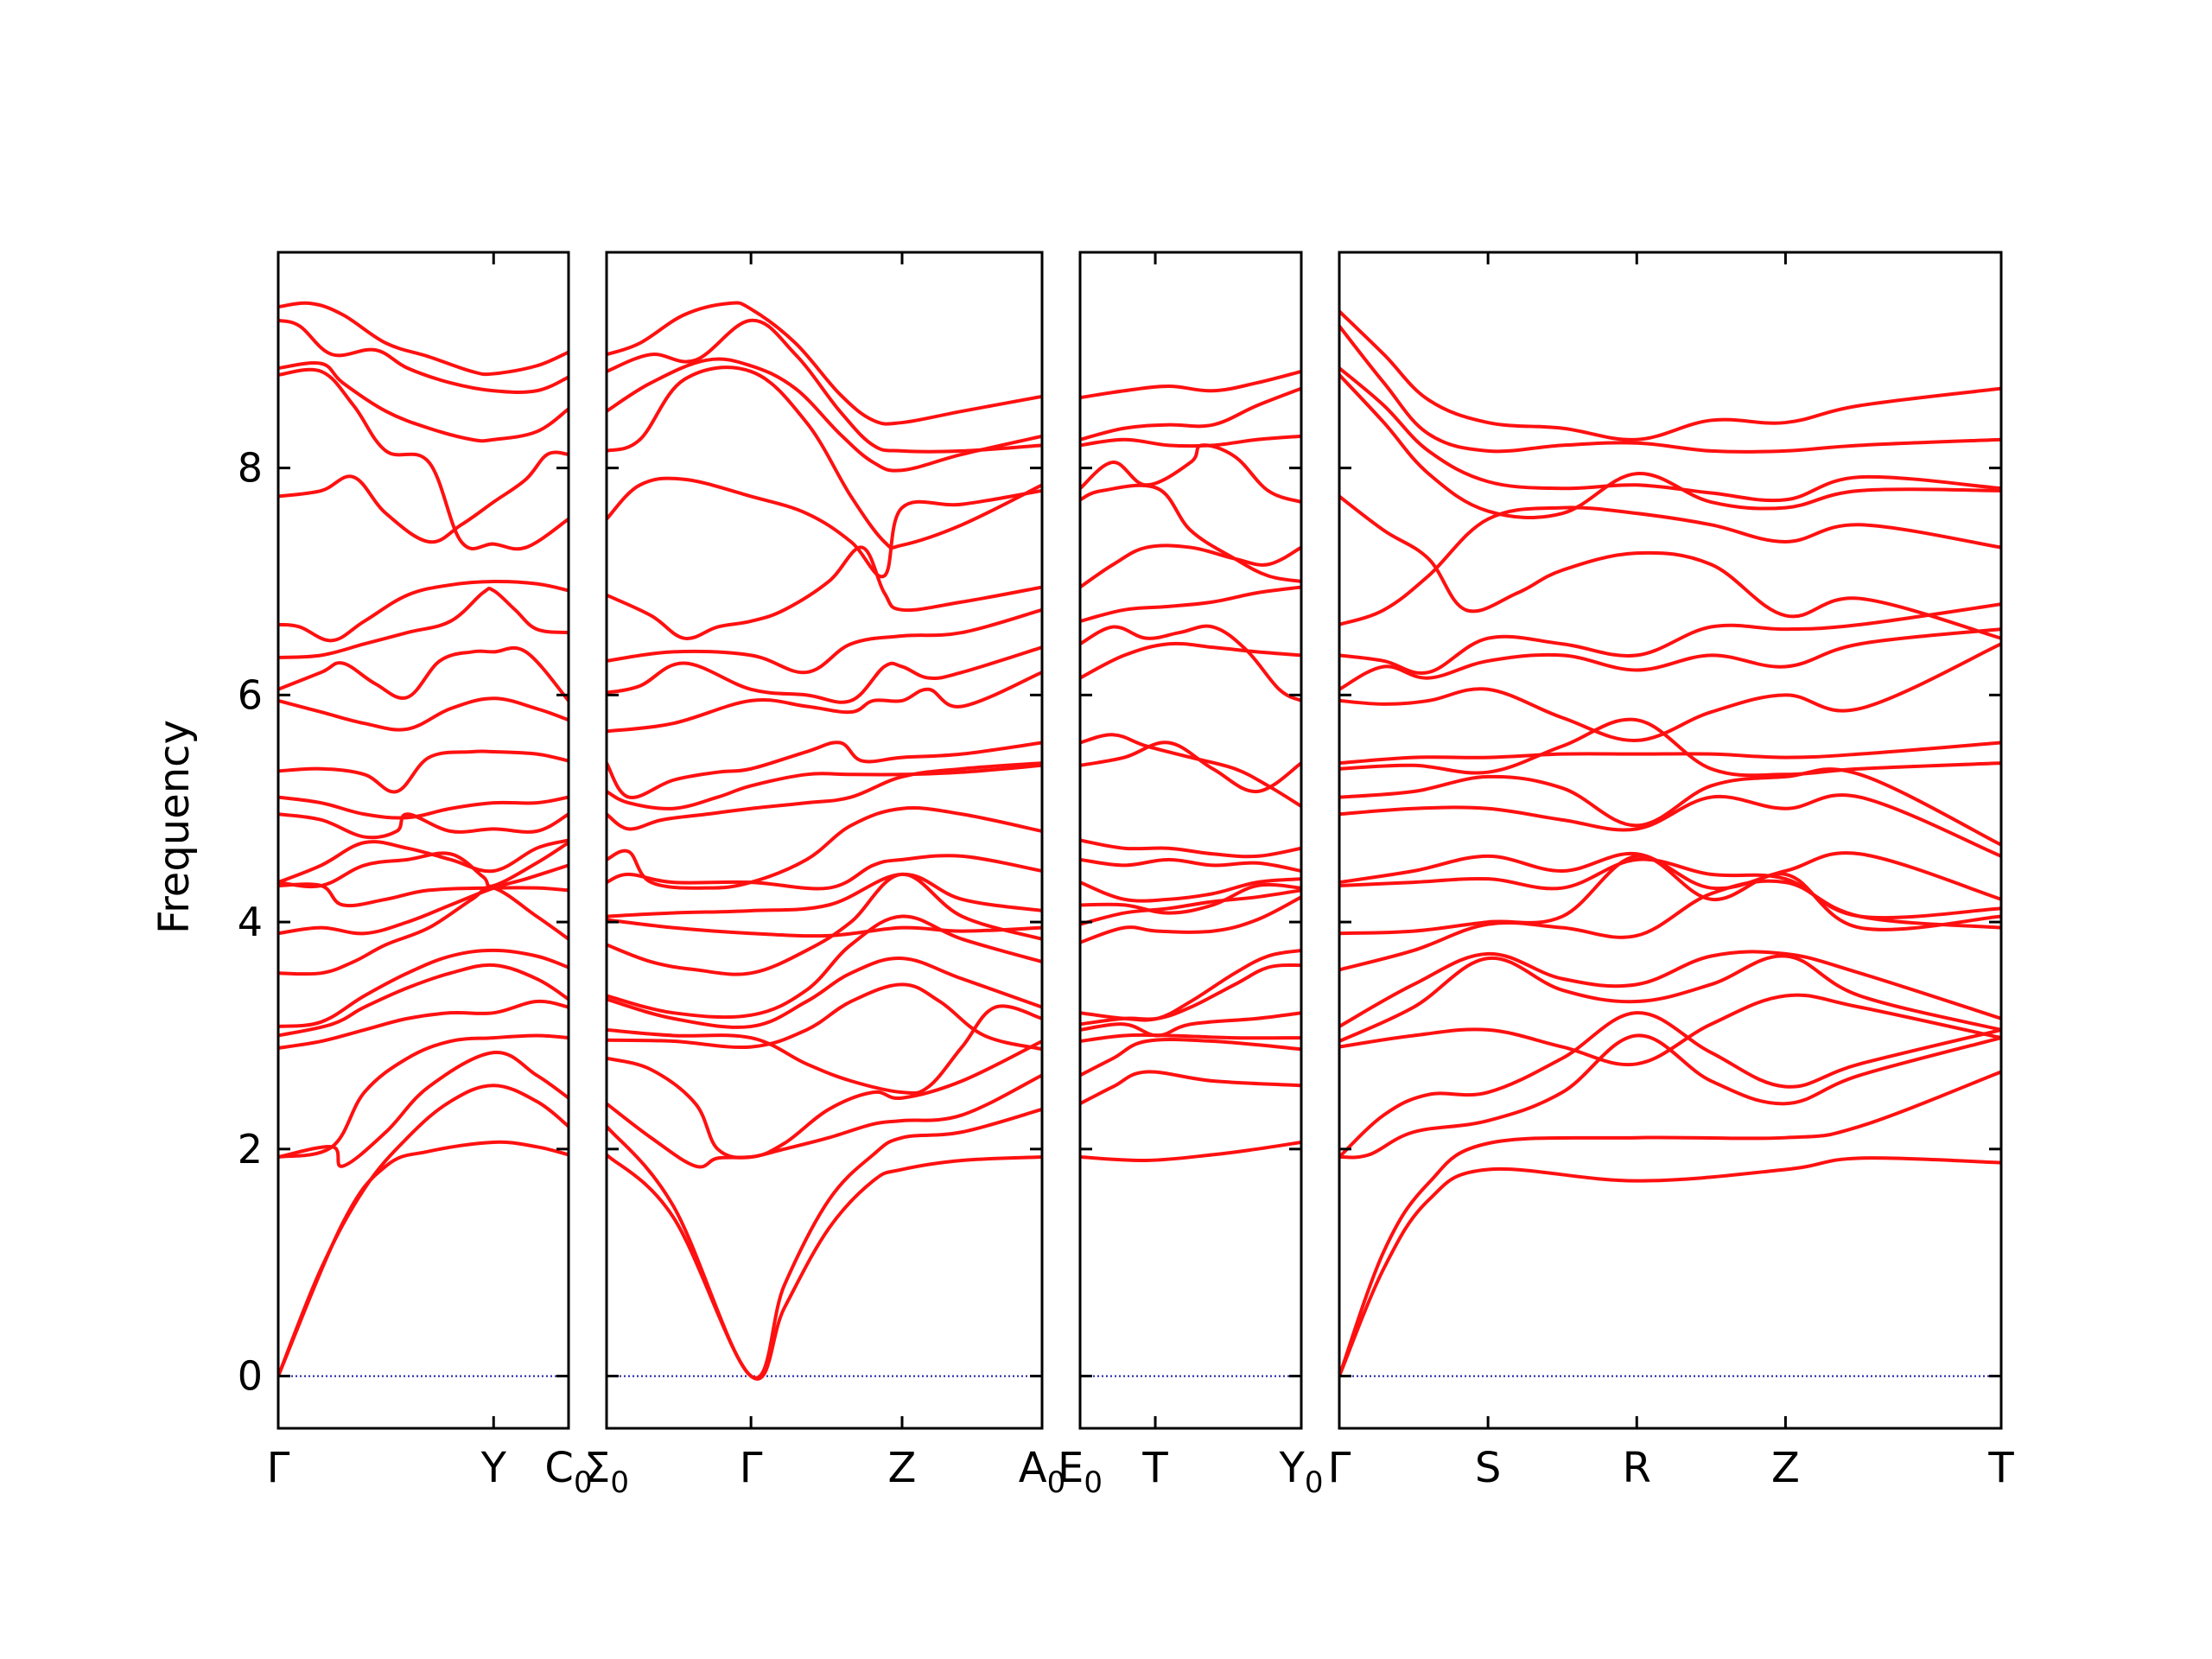 Image resolution: width=2212 pixels, height=1659 pixels. What do you see at coordinates (250, 694) in the screenshot?
I see `y-tick-label: 6` at bounding box center [250, 694].